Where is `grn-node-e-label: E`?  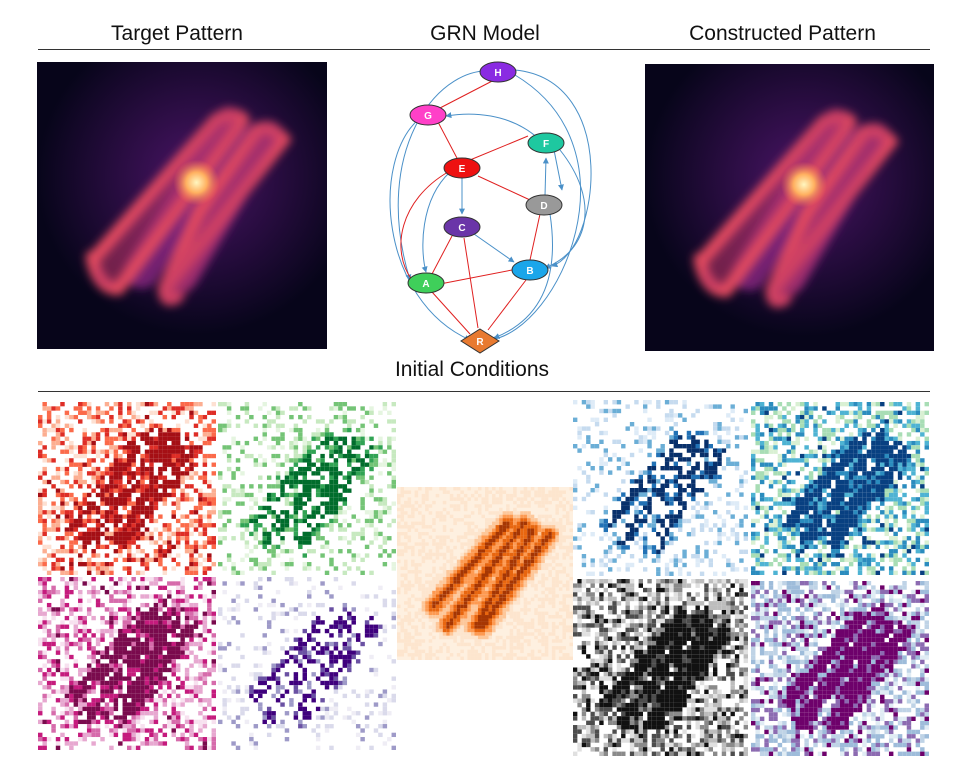 grn-node-e-label: E is located at coordinates (462, 169).